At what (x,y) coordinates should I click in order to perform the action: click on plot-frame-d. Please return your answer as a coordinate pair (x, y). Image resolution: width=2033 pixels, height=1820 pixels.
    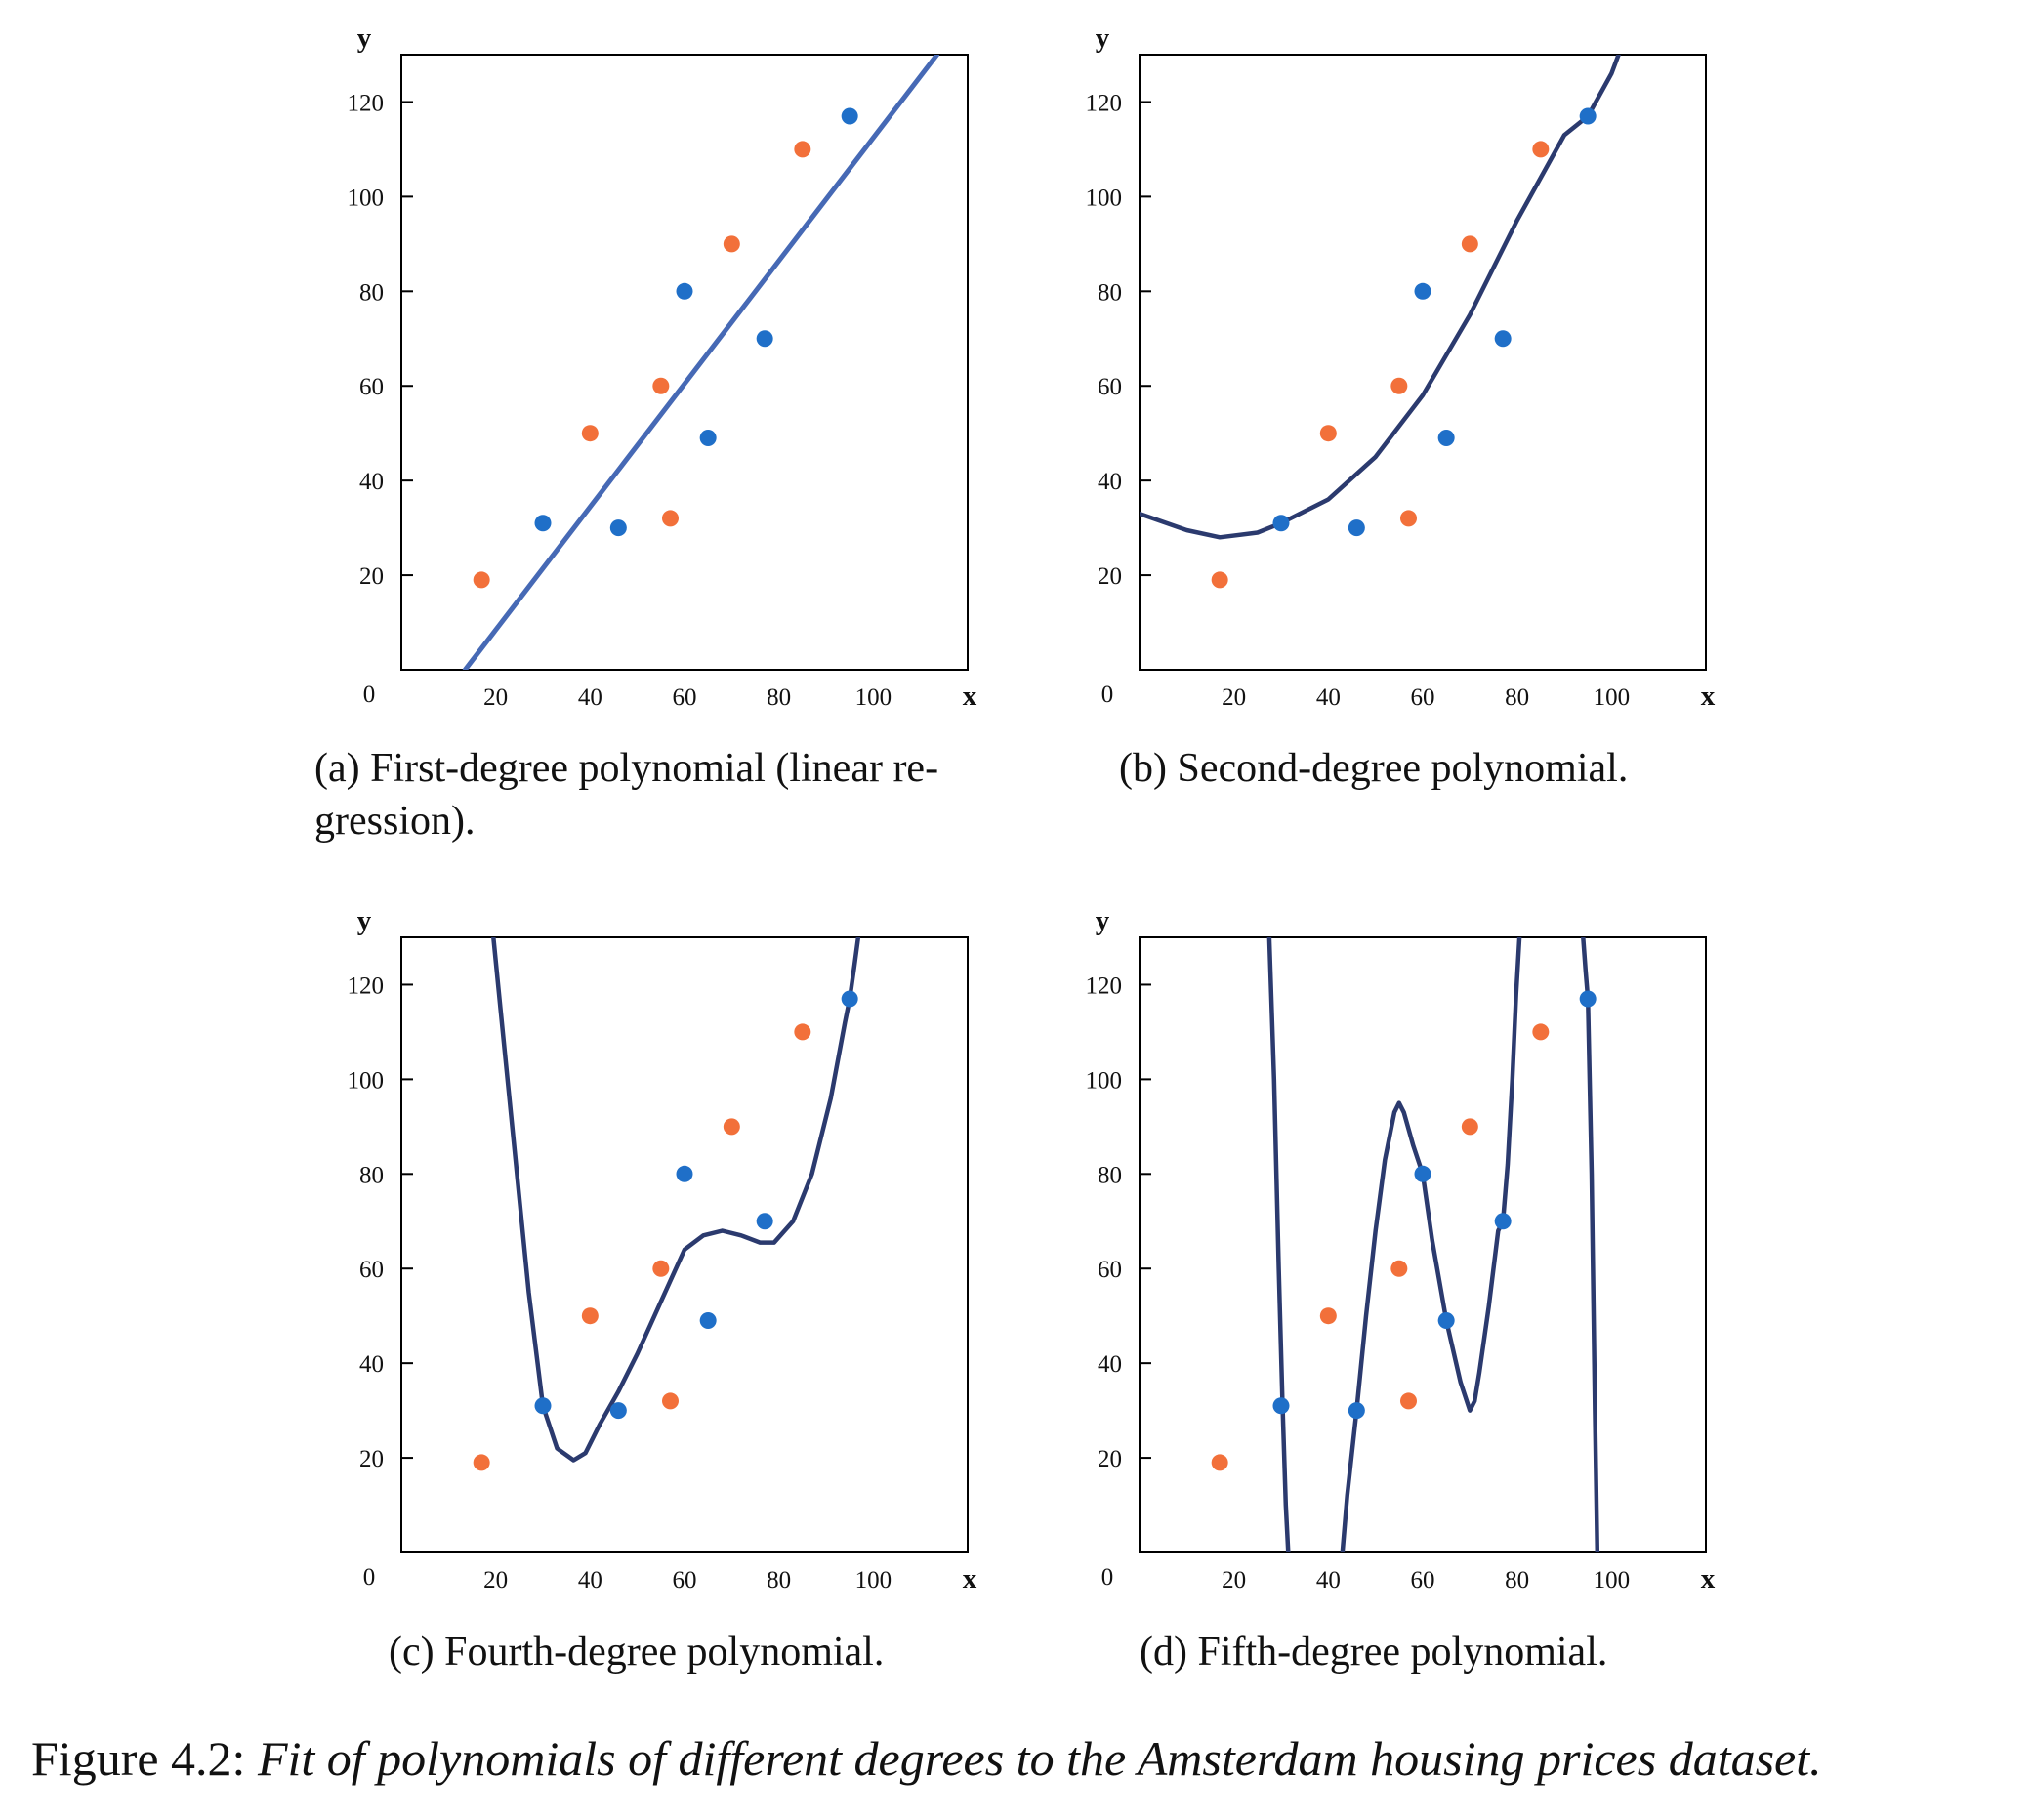
    Looking at the image, I should click on (1423, 1244).